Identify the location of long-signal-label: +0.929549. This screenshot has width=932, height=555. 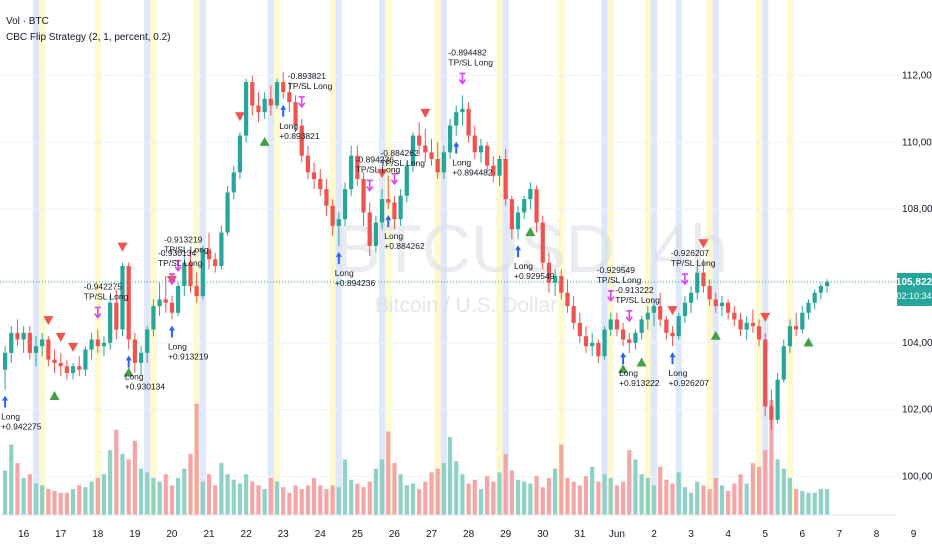
(534, 276).